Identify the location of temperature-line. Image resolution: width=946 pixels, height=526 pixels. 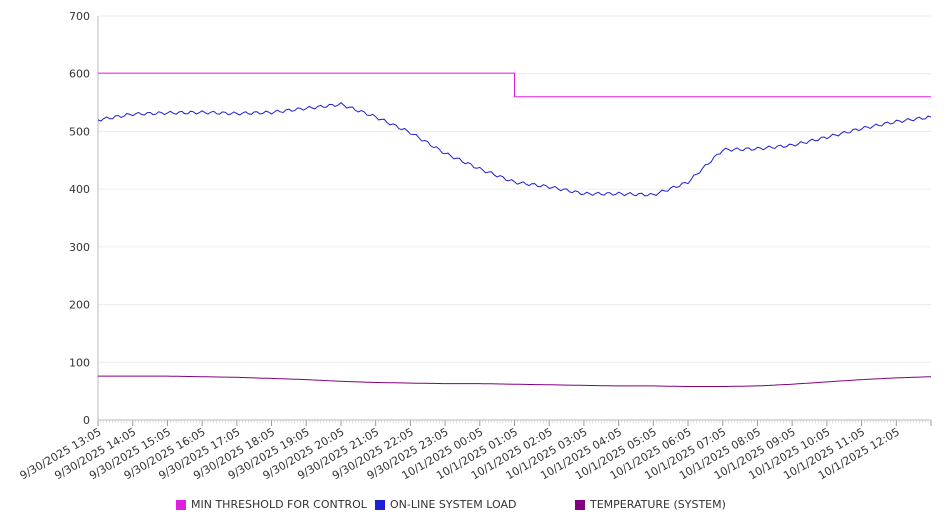
(515, 381).